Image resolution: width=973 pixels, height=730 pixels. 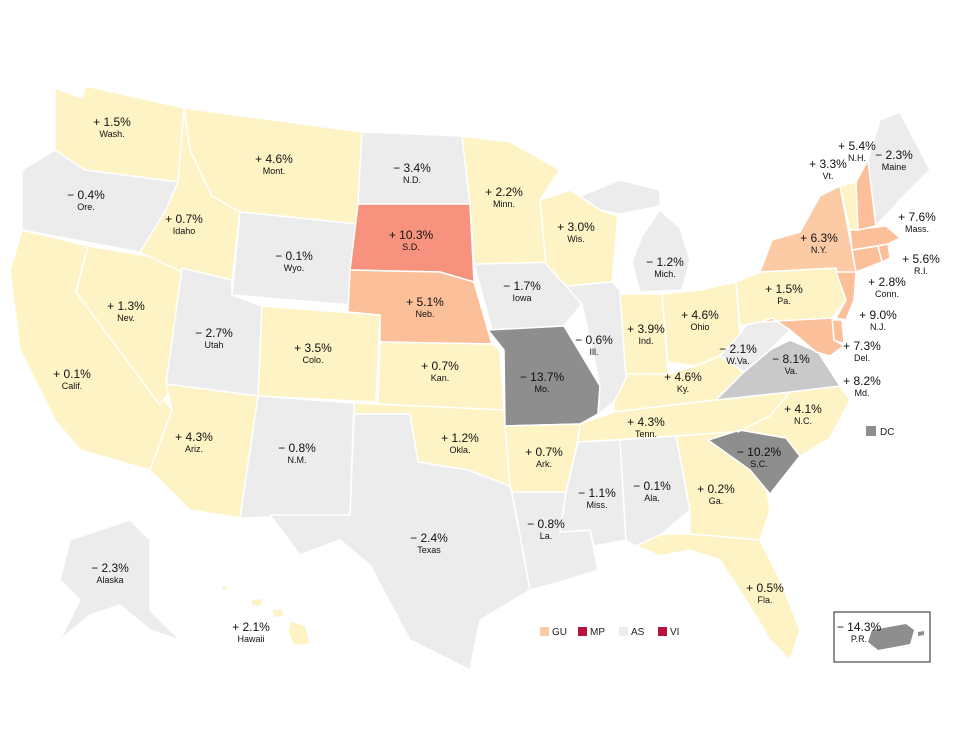 I want to click on label-value-id: + 0.7%, so click(x=184, y=219).